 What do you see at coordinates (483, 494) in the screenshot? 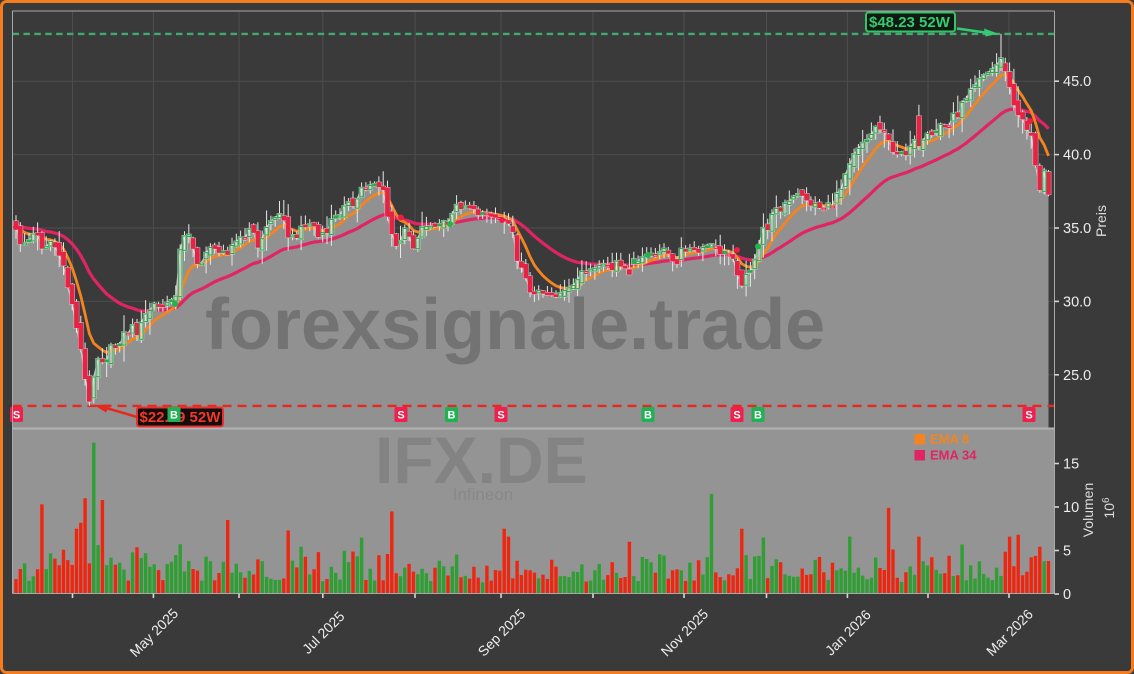
I see `svg-text: Infineon` at bounding box center [483, 494].